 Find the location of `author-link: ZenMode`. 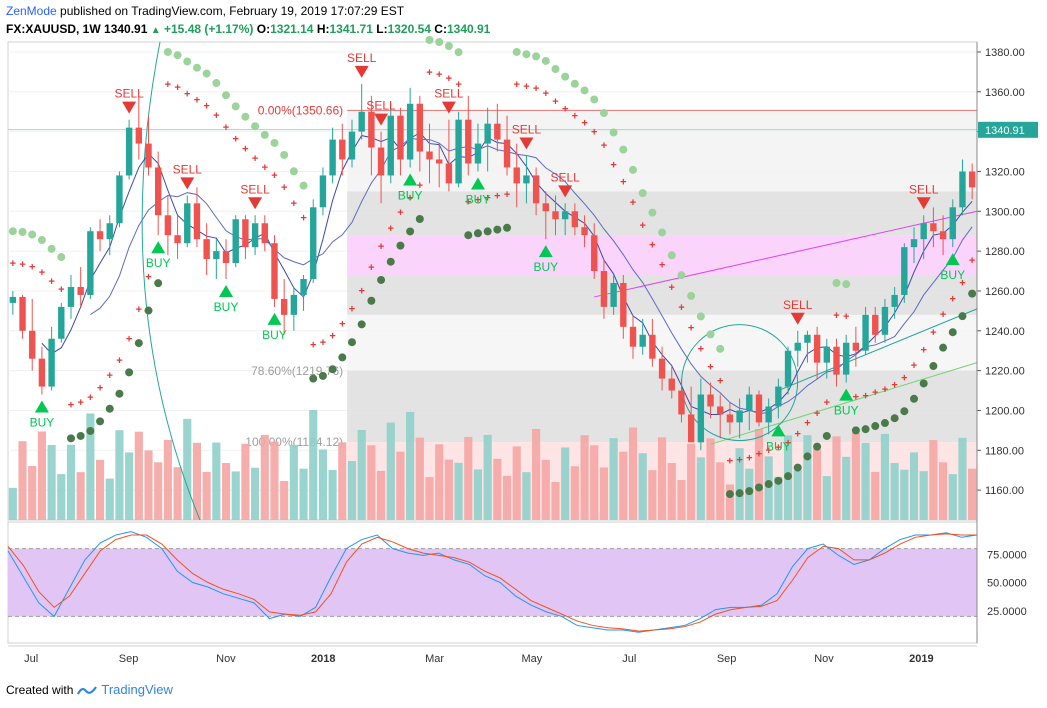

author-link: ZenMode is located at coordinates (31, 11).